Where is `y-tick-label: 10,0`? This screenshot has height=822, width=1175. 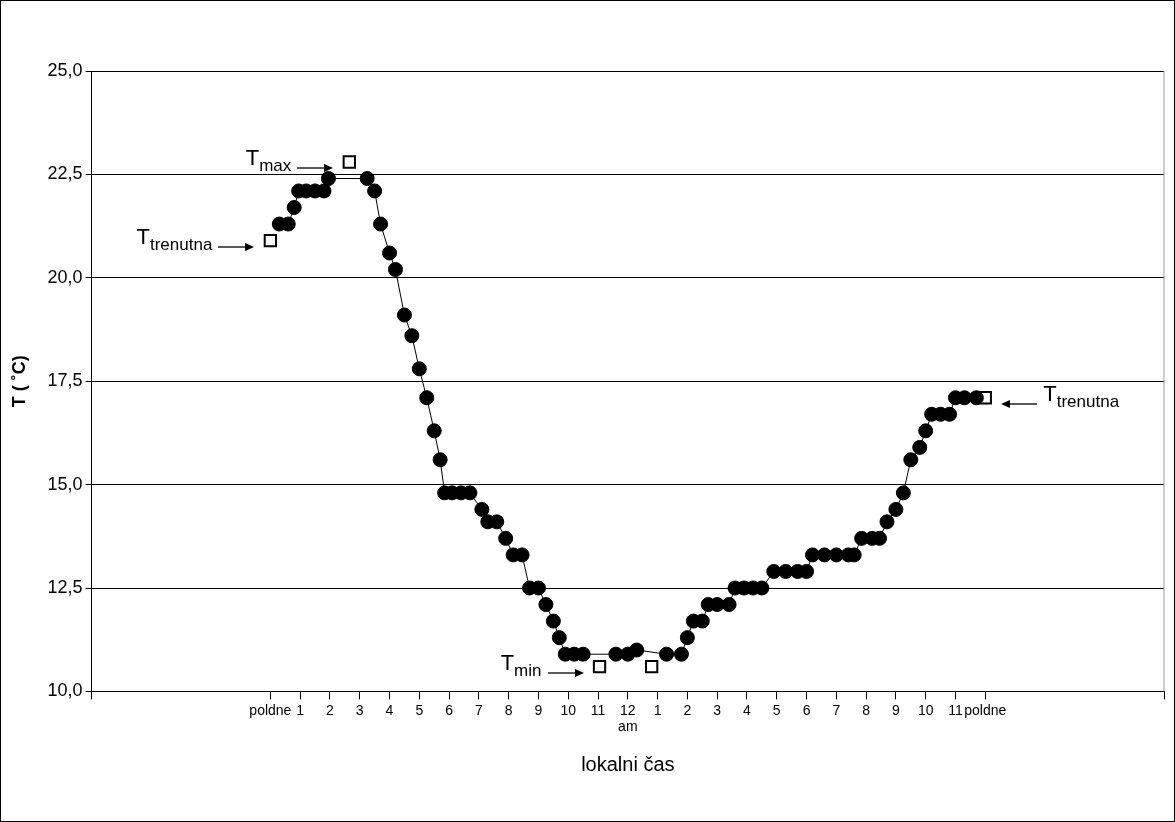
y-tick-label: 10,0 is located at coordinates (65, 690).